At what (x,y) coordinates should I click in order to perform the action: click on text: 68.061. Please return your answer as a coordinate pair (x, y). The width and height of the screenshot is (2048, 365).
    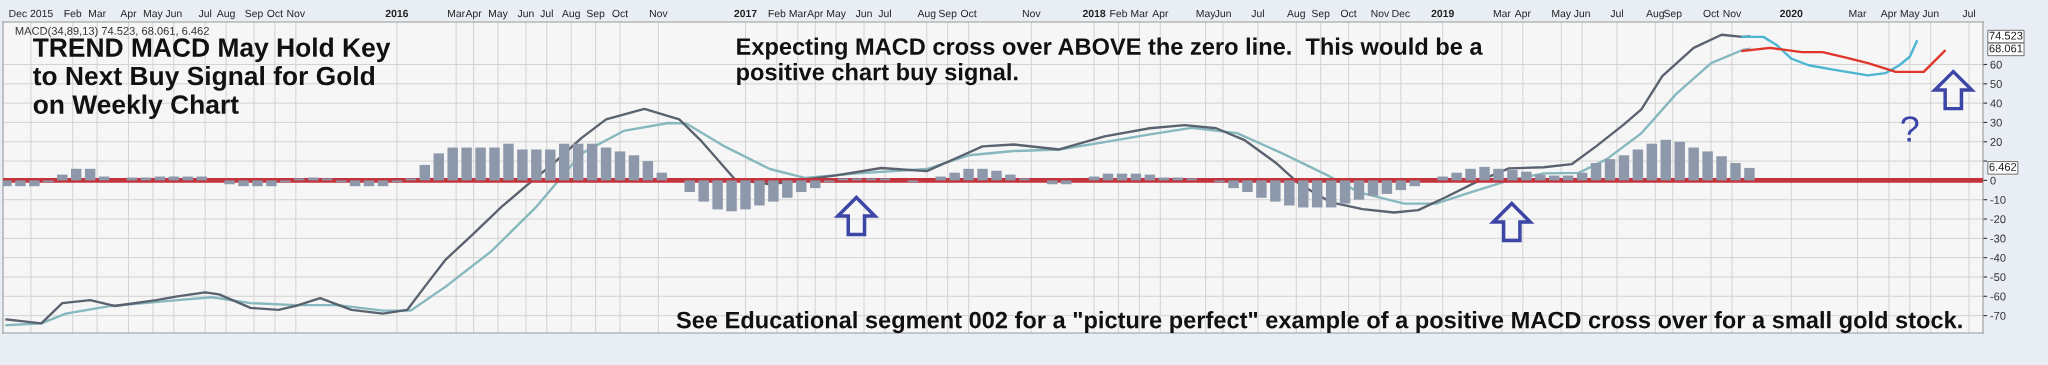
    Looking at the image, I should click on (2006, 48).